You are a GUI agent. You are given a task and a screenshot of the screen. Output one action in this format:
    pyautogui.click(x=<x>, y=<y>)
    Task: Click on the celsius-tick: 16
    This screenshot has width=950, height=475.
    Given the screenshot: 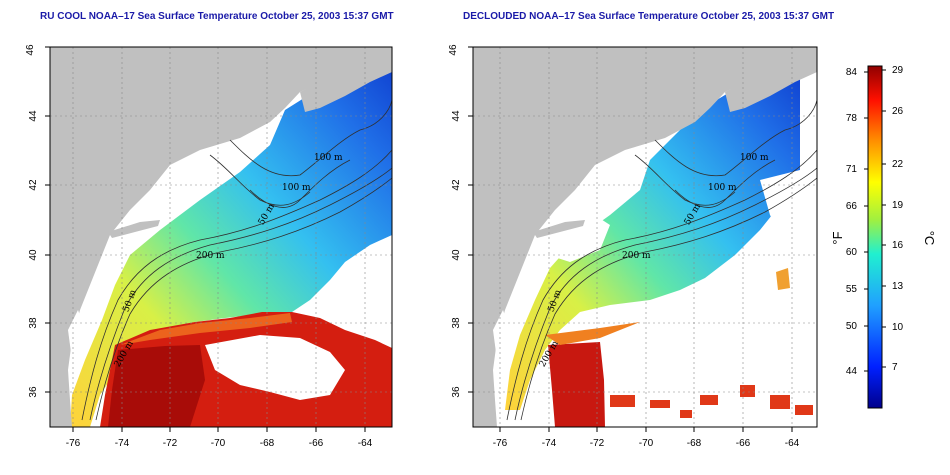 What is the action you would take?
    pyautogui.click(x=898, y=245)
    